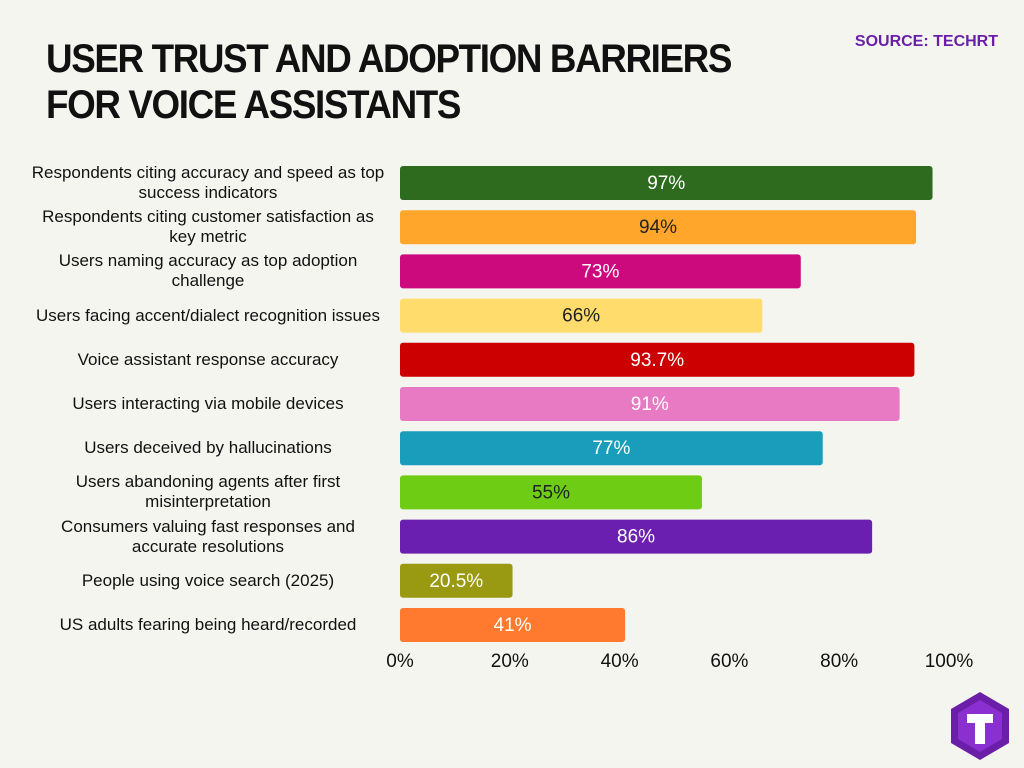 Image resolution: width=1024 pixels, height=768 pixels. What do you see at coordinates (926, 41) in the screenshot?
I see `source: SOURCE: TECHRT` at bounding box center [926, 41].